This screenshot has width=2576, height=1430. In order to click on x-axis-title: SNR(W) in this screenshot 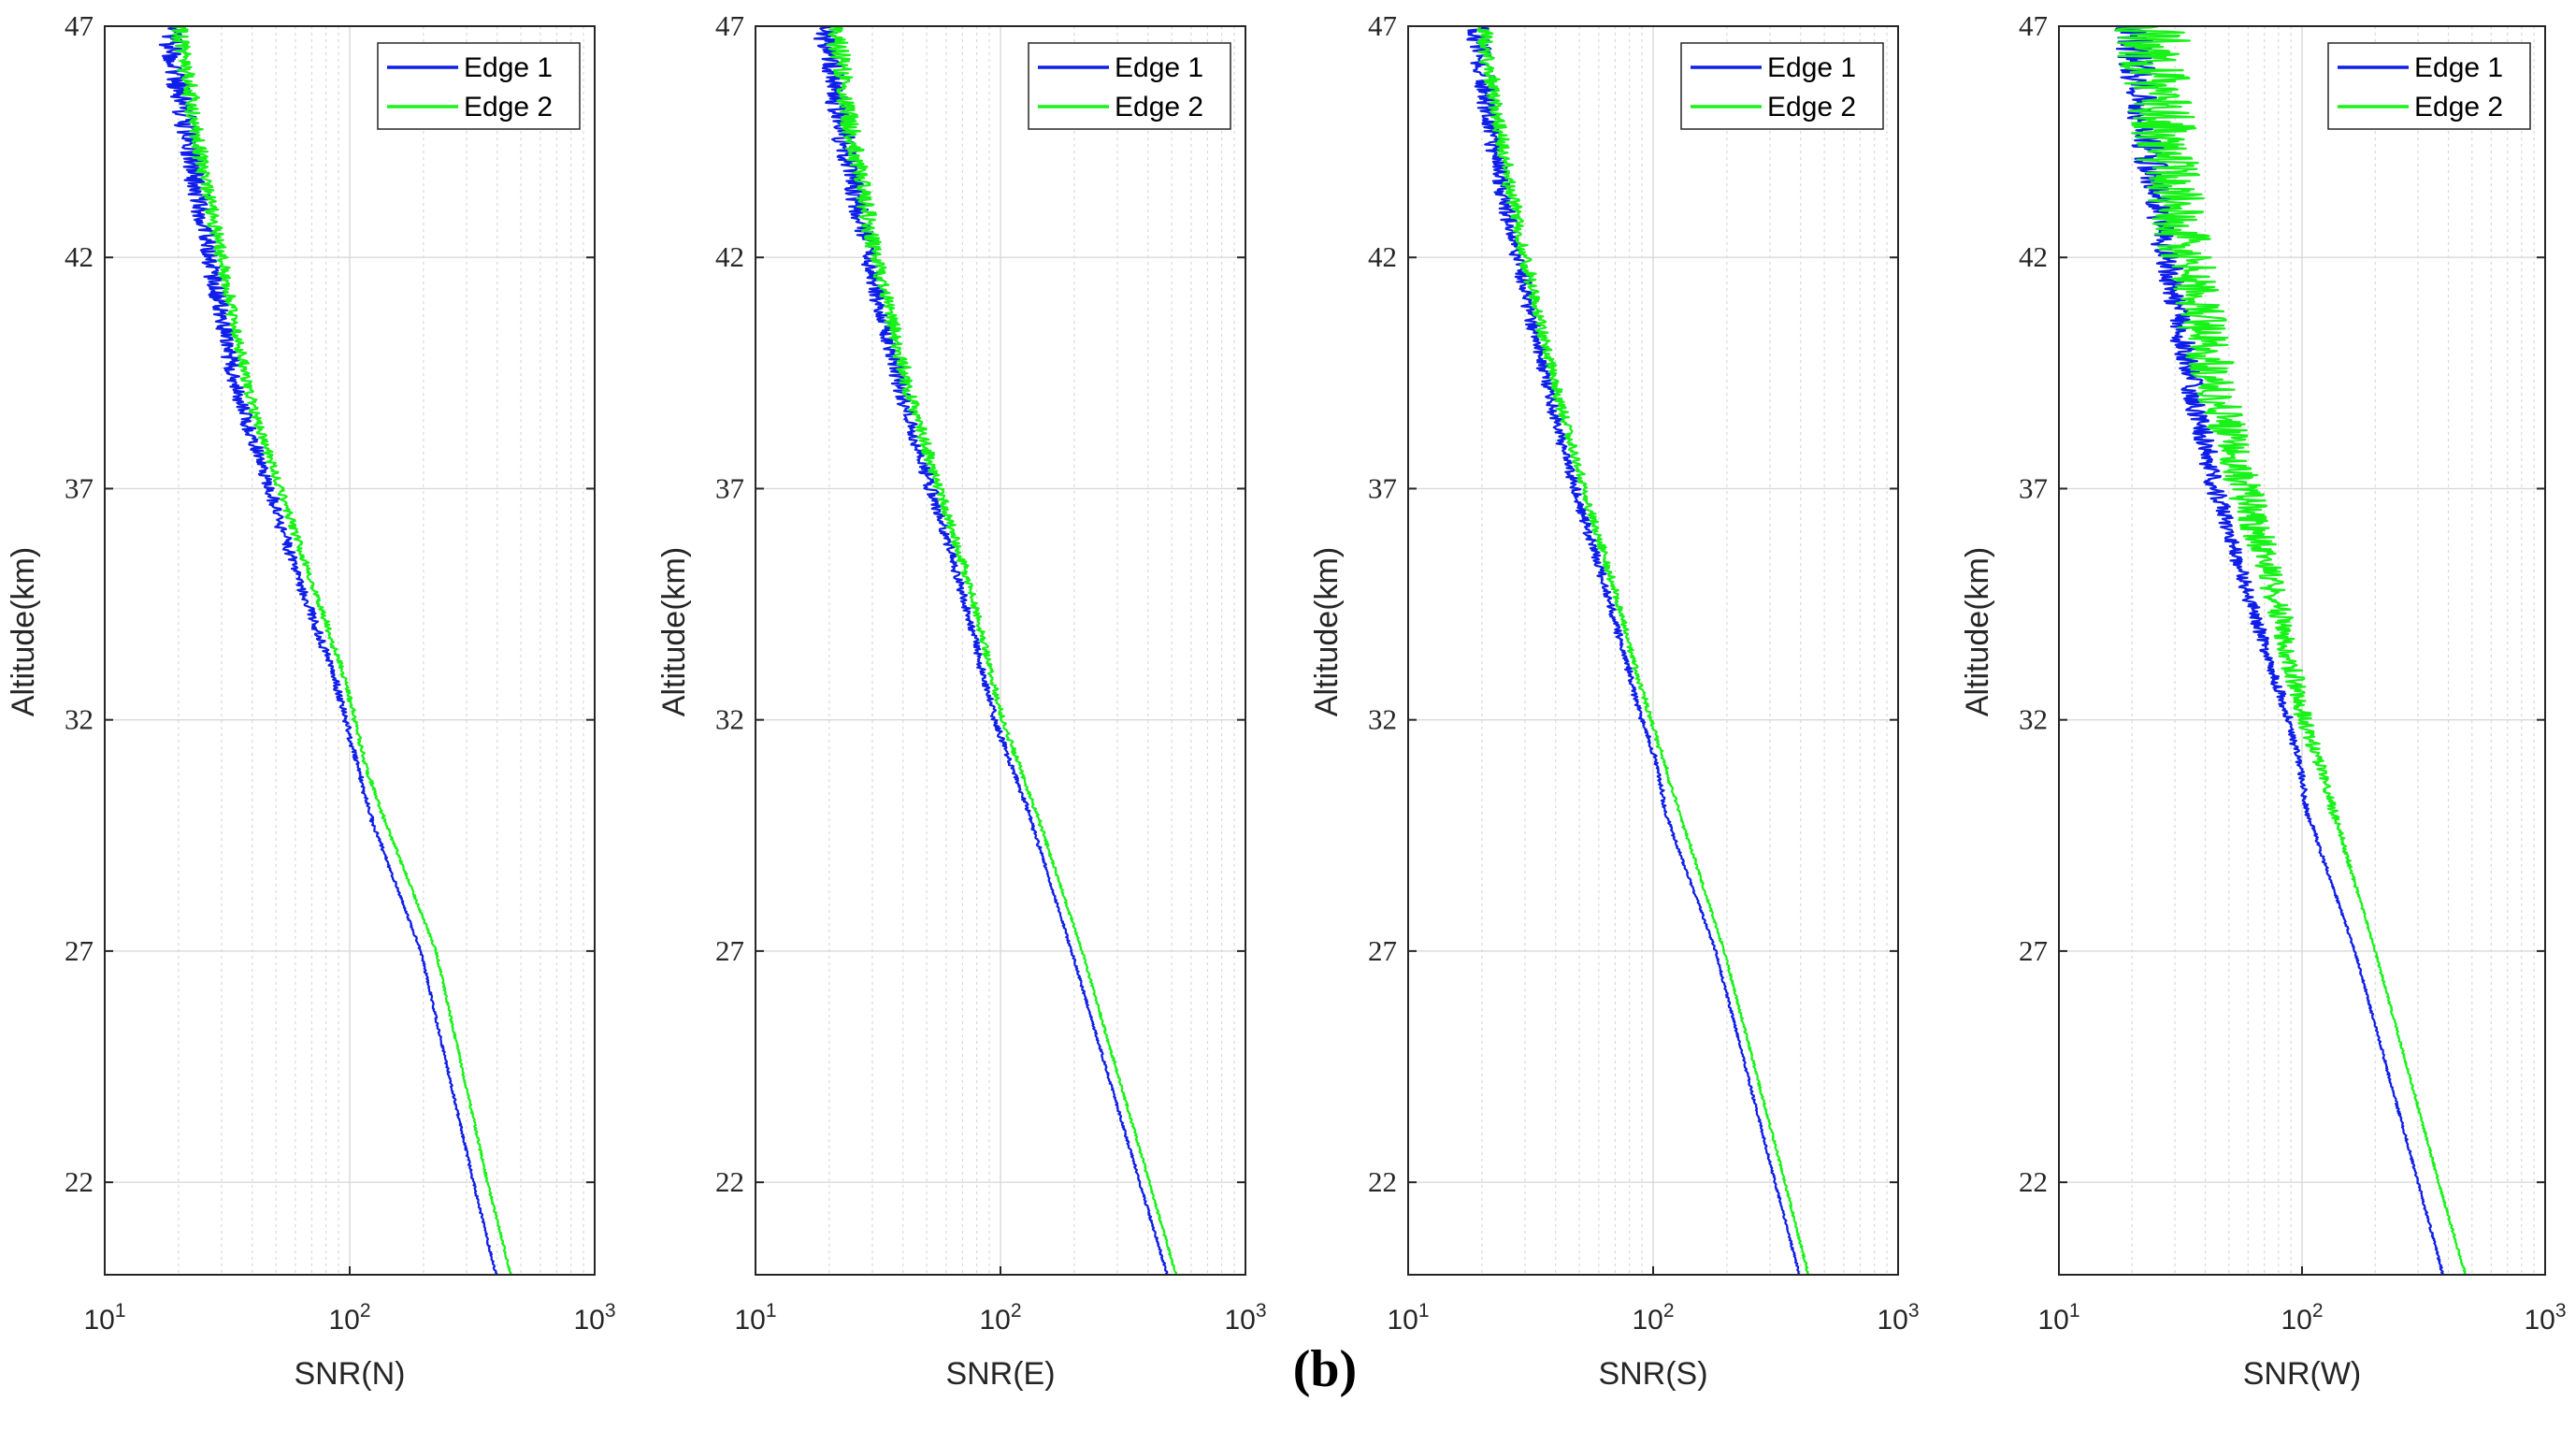, I will do `click(2302, 1374)`.